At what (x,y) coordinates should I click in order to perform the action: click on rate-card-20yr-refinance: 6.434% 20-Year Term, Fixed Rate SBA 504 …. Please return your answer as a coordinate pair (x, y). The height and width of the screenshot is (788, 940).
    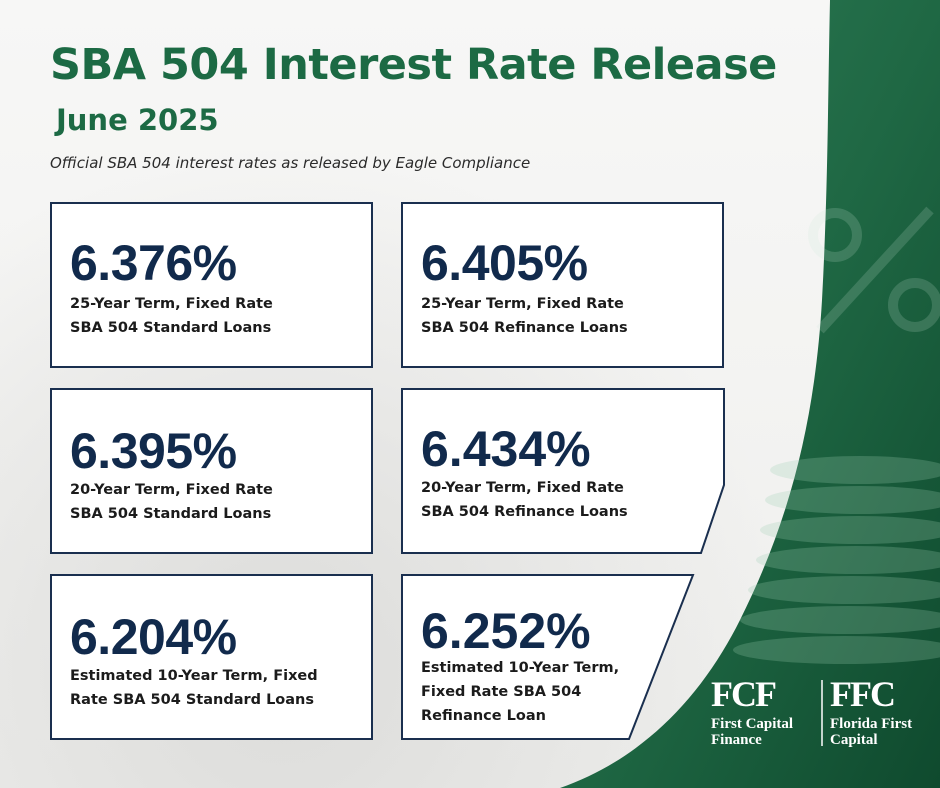
    Looking at the image, I should click on (563, 471).